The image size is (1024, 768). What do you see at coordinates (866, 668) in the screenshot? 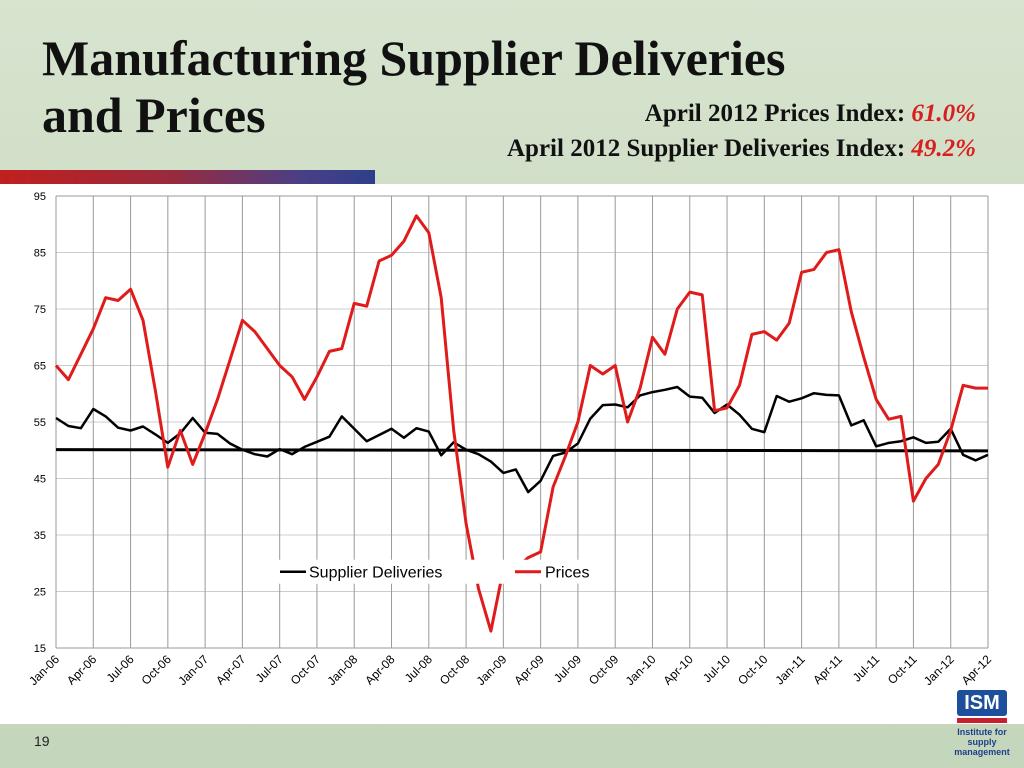
I see `x-tick-label: Jul-11` at bounding box center [866, 668].